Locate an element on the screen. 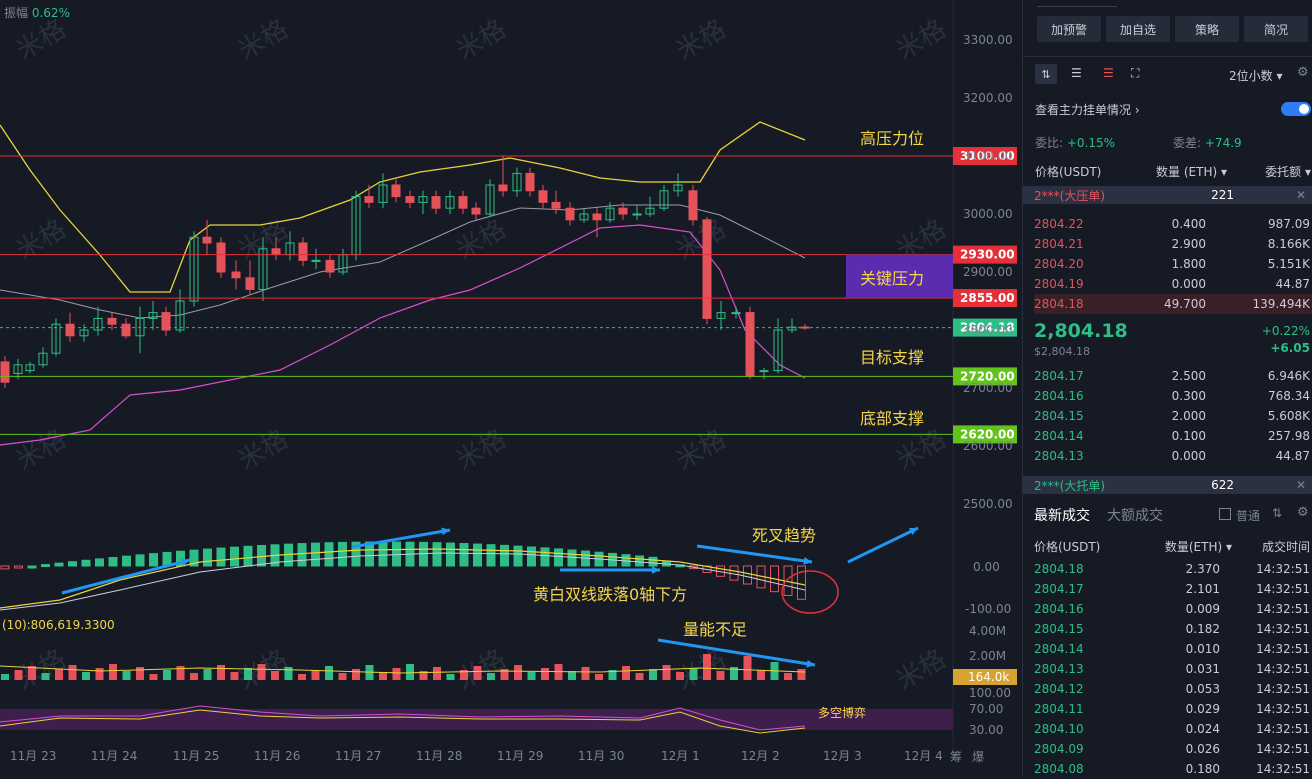 This screenshot has width=1312, height=779. add-alert-button: 加预警 is located at coordinates (1069, 29).